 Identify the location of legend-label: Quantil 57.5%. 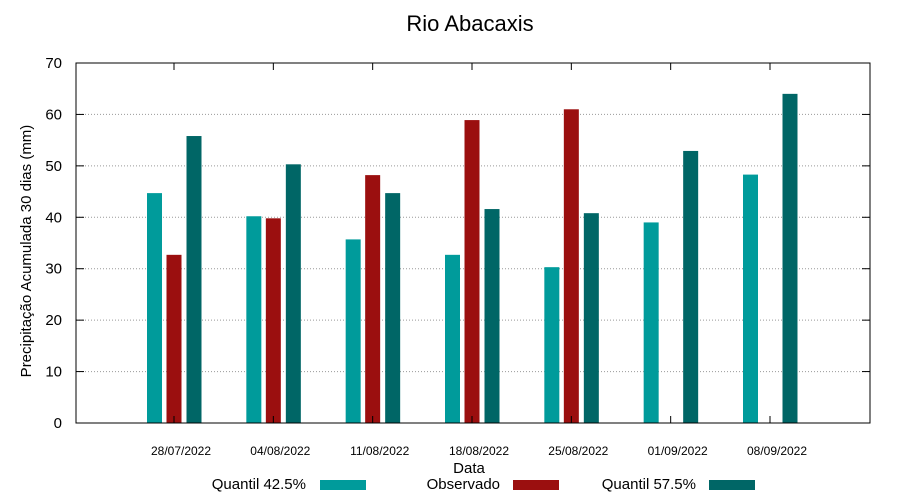
(649, 484).